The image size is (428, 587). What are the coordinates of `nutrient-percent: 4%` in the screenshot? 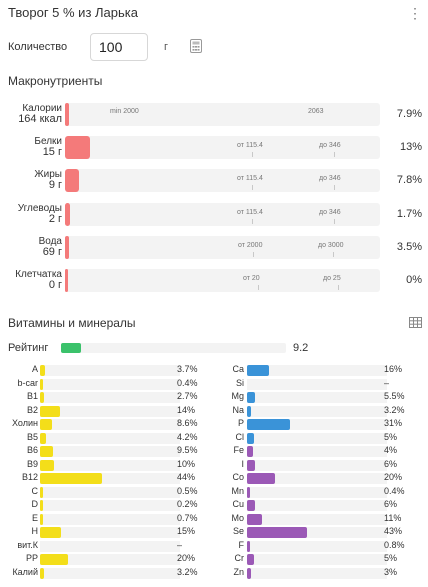 It's located at (391, 450).